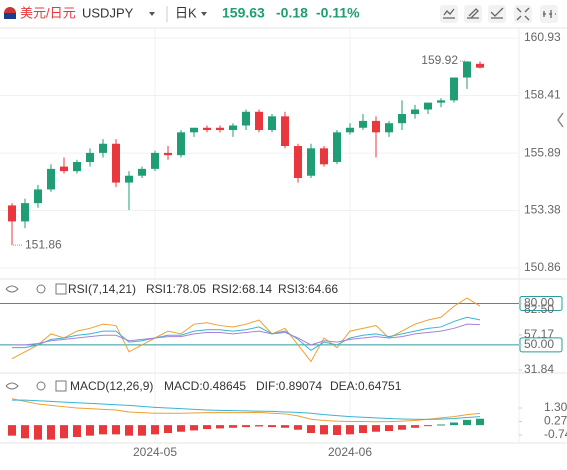 The image size is (567, 470). What do you see at coordinates (155, 452) in the screenshot?
I see `x-tick-label: 2024-05` at bounding box center [155, 452].